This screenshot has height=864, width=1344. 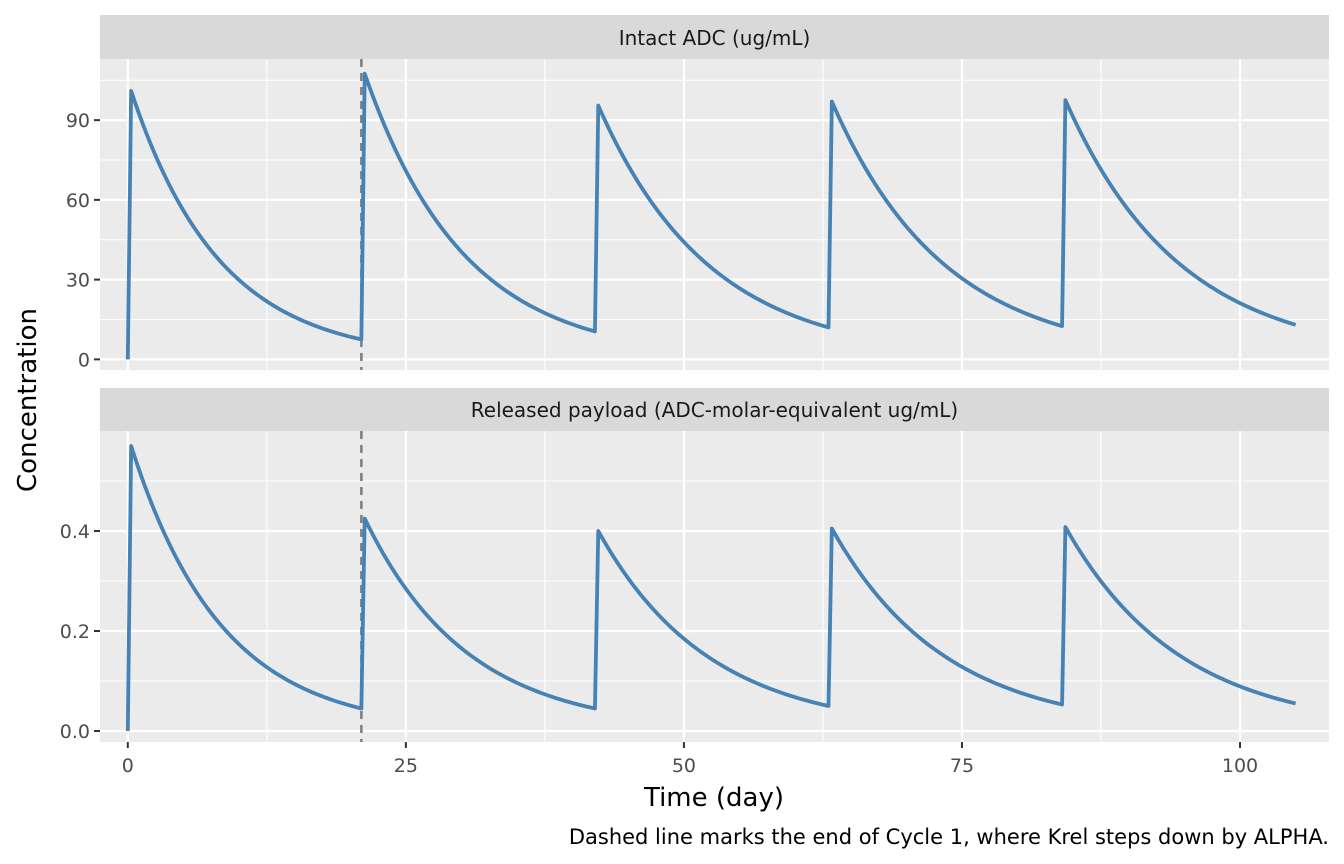 I want to click on y-tick-label: 60, so click(x=78, y=201).